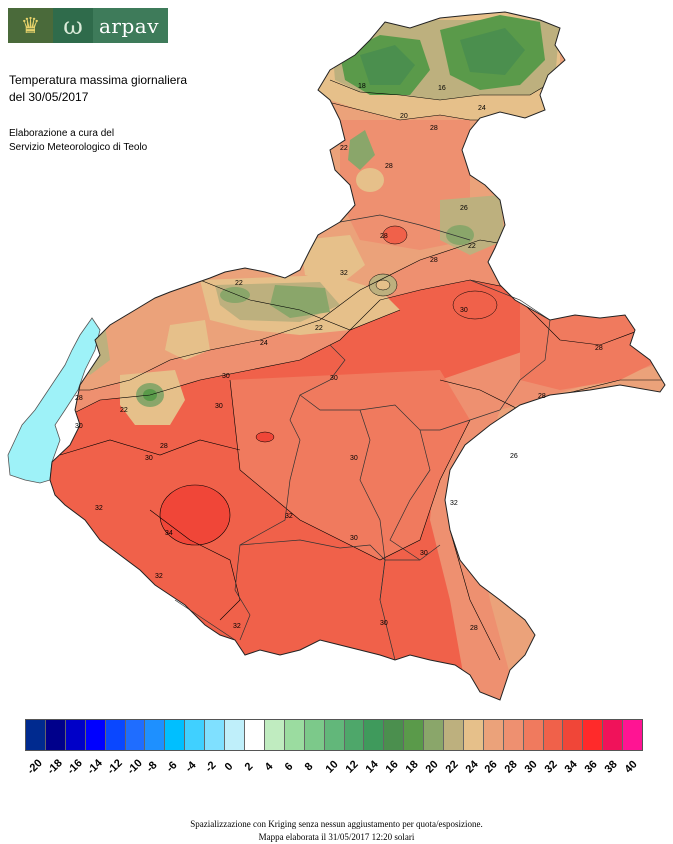  Describe the element at coordinates (289, 767) in the screenshot. I see `legend-tick-label: 6` at that location.